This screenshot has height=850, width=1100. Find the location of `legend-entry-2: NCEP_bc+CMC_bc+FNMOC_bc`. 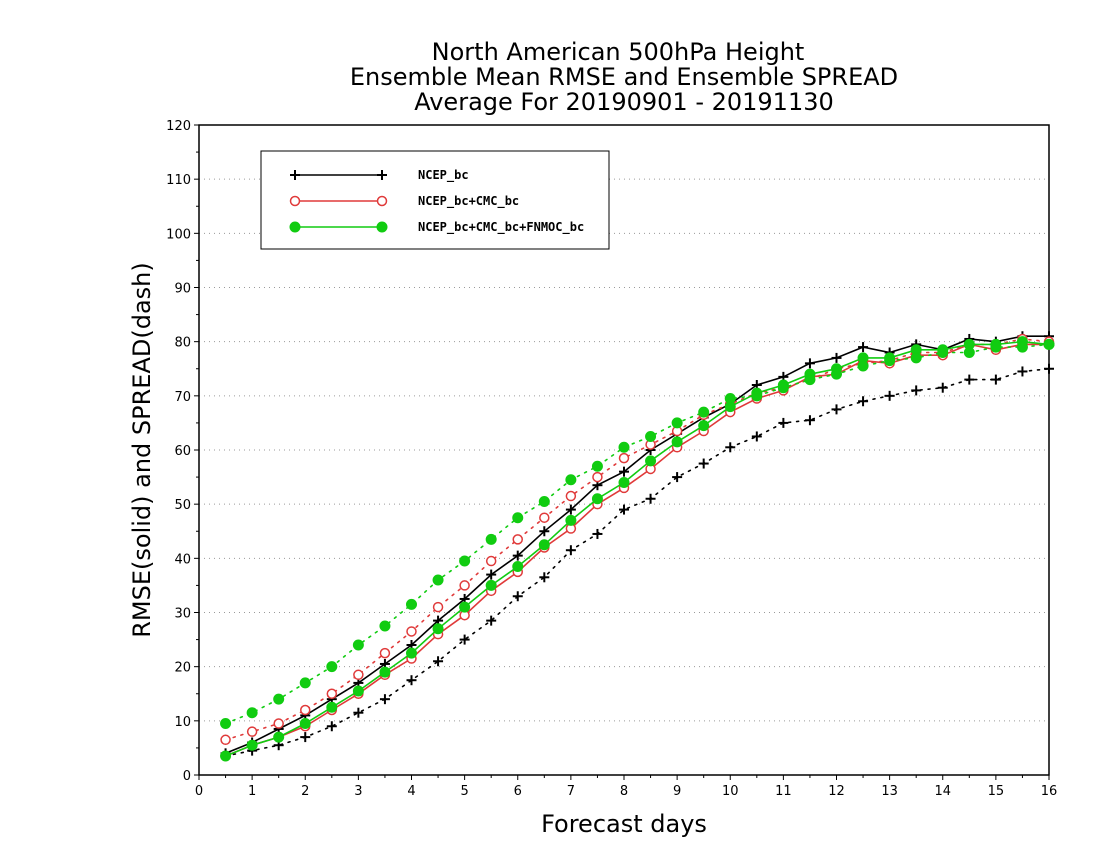

legend-entry-2: NCEP_bc+CMC_bc+FNMOC_bc is located at coordinates (436, 227).